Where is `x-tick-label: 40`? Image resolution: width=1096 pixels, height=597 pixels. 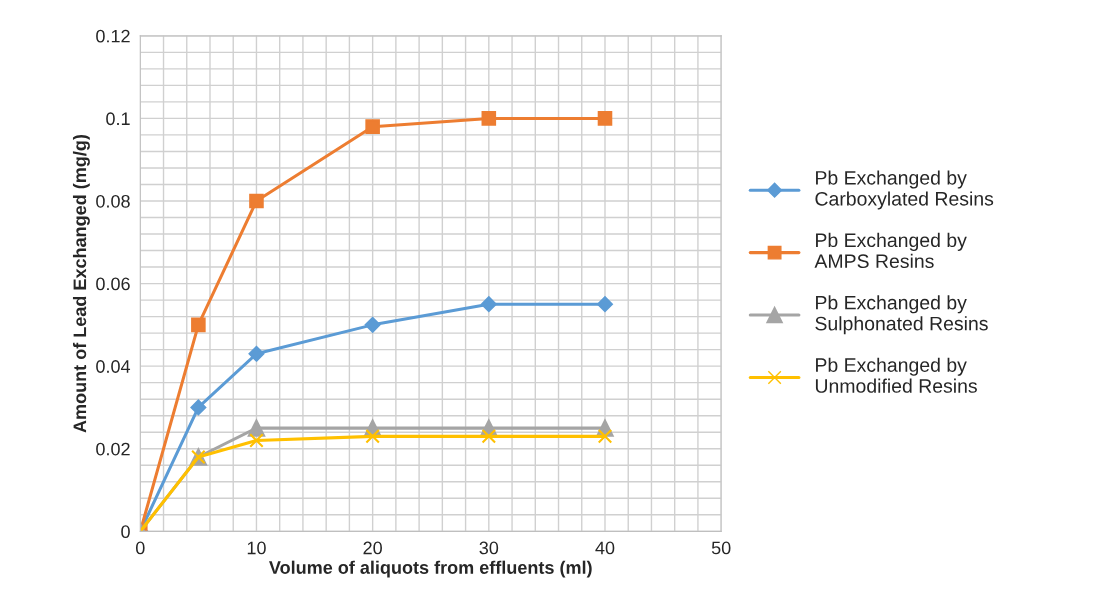
x-tick-label: 40 is located at coordinates (605, 548).